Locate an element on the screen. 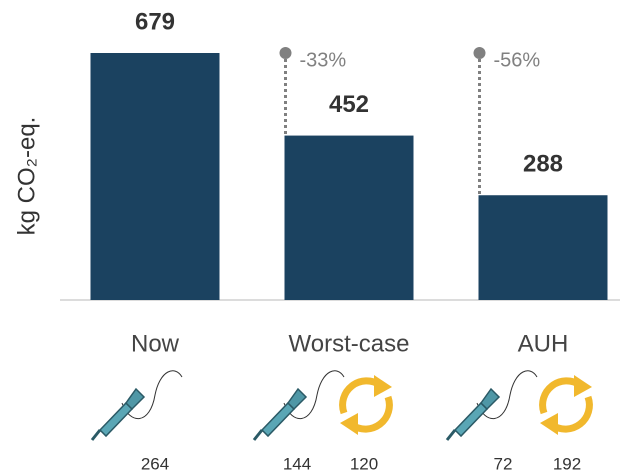 This screenshot has height=475, width=625. x-tick-label: Now is located at coordinates (155, 343).